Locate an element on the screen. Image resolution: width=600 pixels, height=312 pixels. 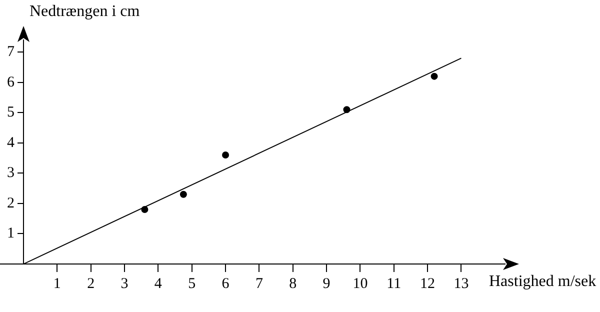
x-tick-label: 1 is located at coordinates (57, 284).